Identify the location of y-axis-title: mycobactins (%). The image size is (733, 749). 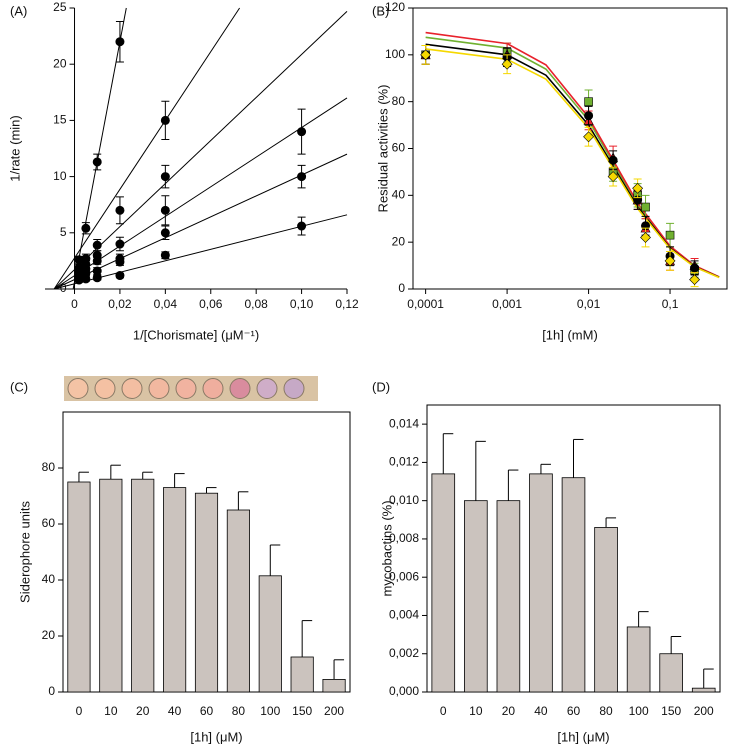
(386, 548).